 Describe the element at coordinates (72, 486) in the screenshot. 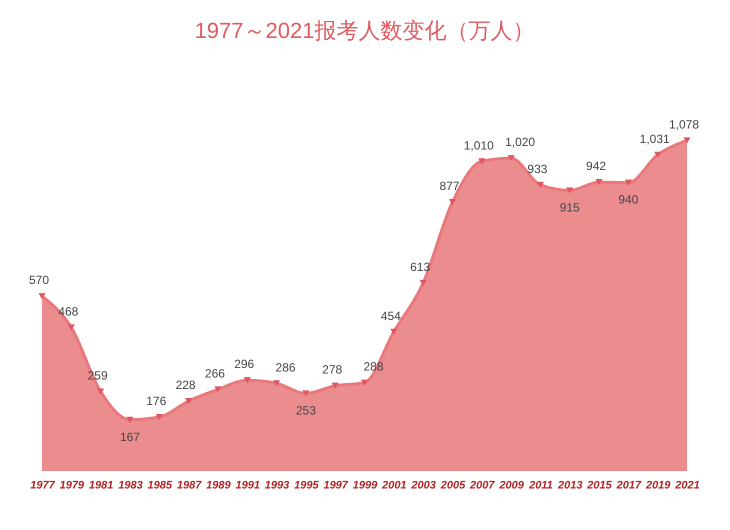

I see `x-tick-label: 1979` at that location.